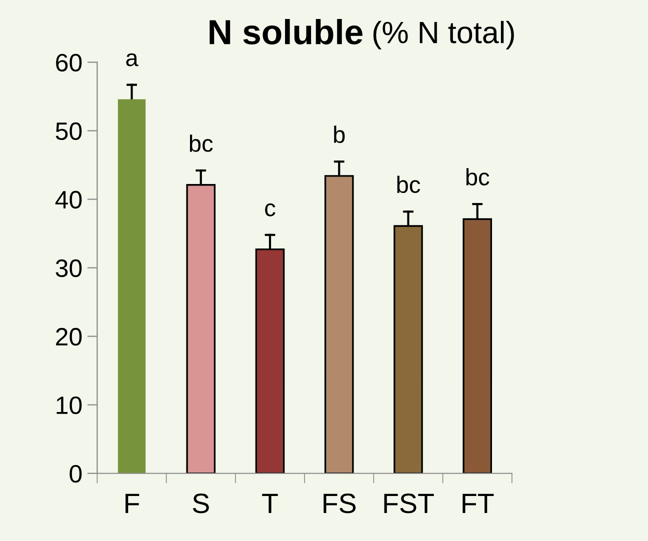 The width and height of the screenshot is (648, 541). I want to click on x-tick-label: FS, so click(340, 504).